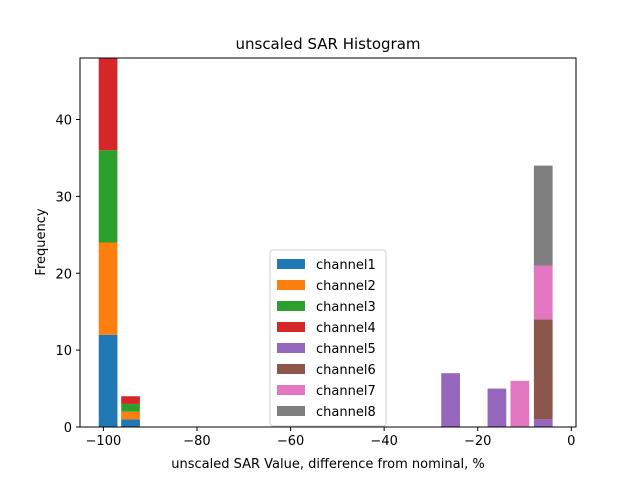 The width and height of the screenshot is (640, 480). What do you see at coordinates (346, 412) in the screenshot?
I see `legend-label-channel8: channel8` at bounding box center [346, 412].